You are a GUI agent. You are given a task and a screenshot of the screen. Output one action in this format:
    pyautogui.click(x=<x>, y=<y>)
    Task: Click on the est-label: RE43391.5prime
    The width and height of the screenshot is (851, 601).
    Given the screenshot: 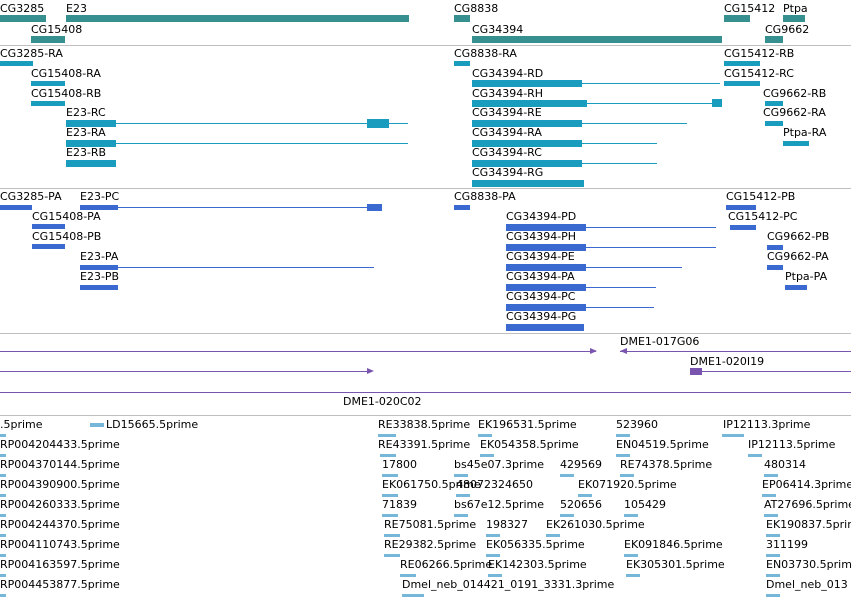 What is the action you would take?
    pyautogui.click(x=424, y=444)
    